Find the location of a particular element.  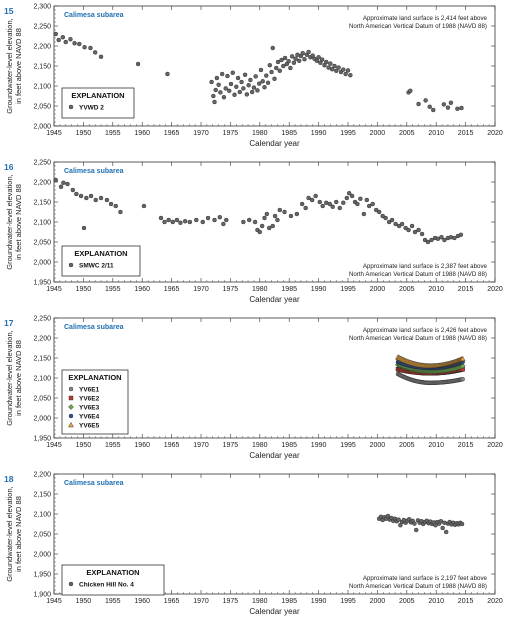

y-tick-label: 2,200 is located at coordinates (42, 475).